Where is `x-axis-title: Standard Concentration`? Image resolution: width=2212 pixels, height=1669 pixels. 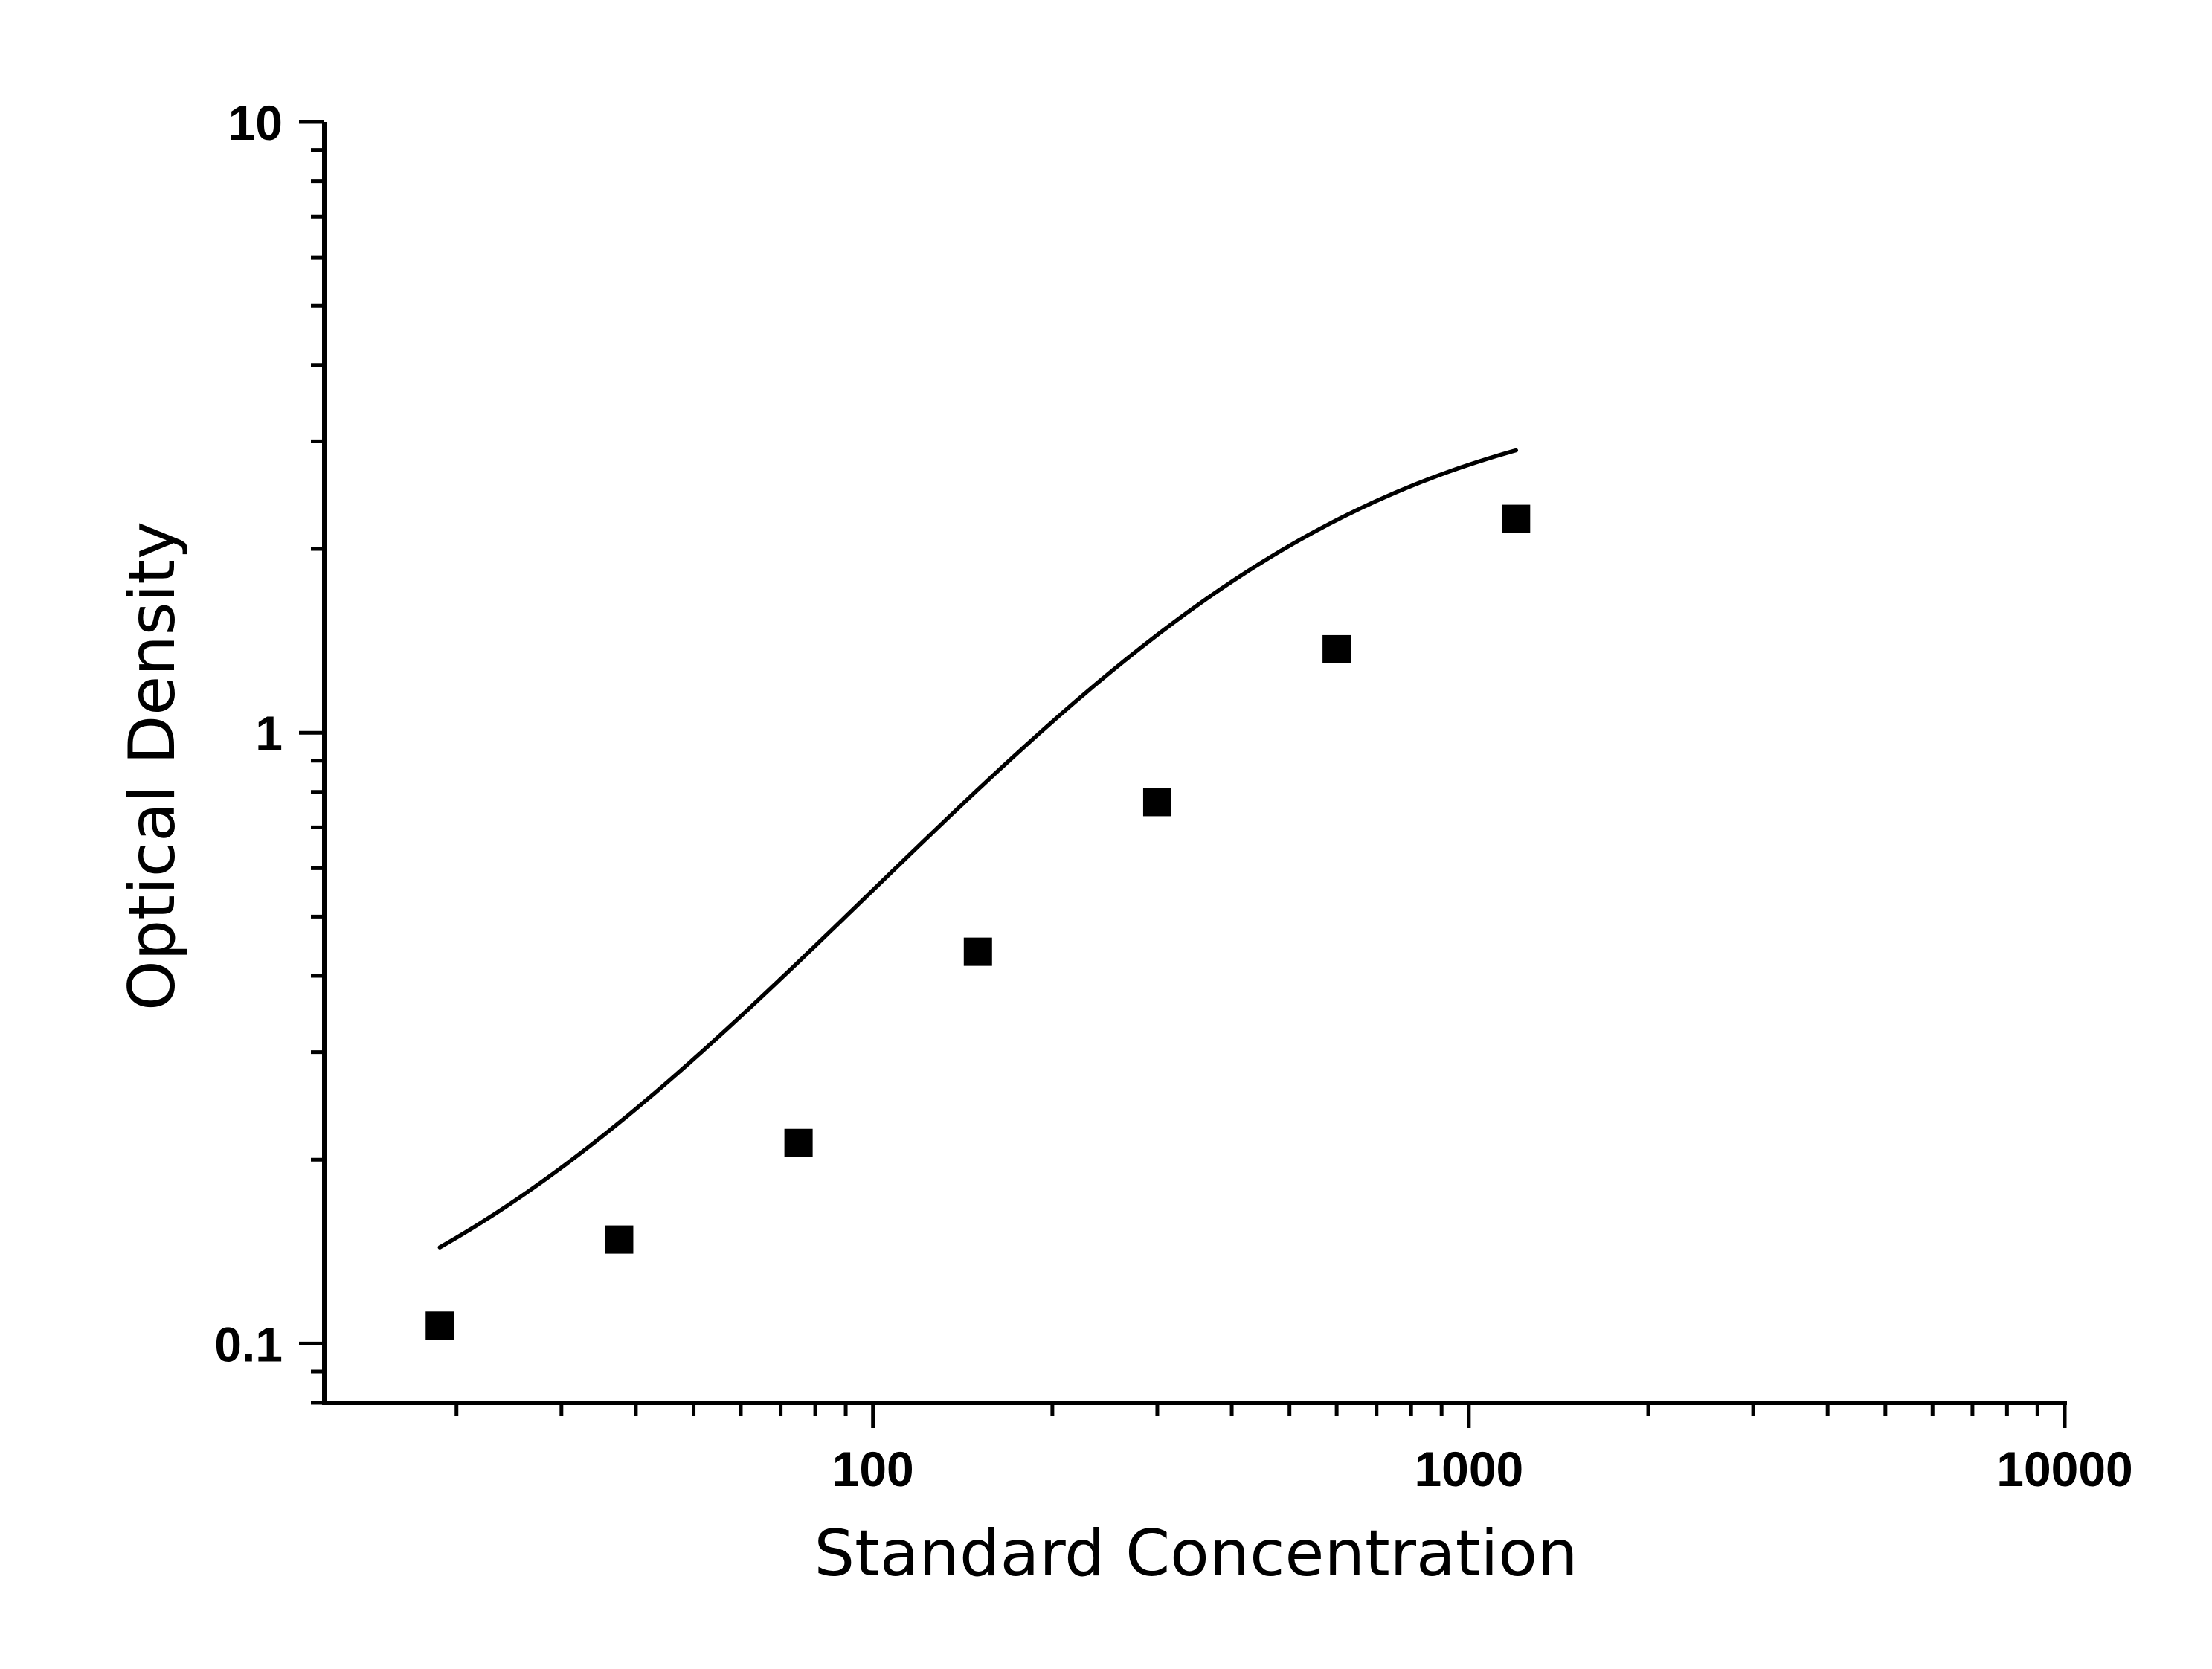 x-axis-title: Standard Concentration is located at coordinates (1196, 1554).